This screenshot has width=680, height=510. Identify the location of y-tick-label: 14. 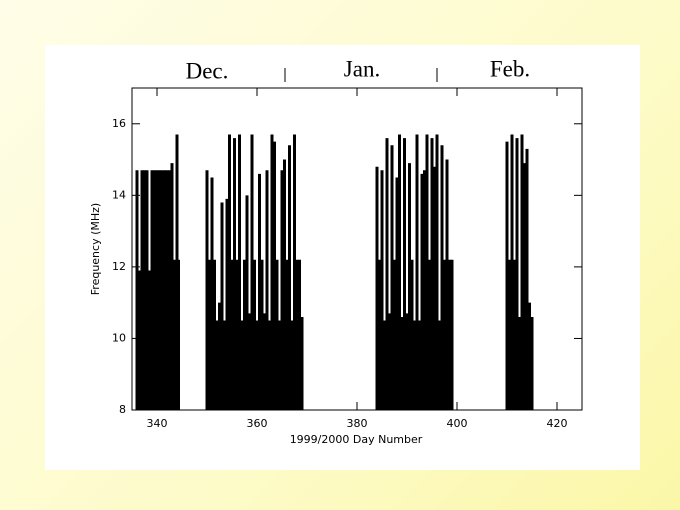
(119, 194).